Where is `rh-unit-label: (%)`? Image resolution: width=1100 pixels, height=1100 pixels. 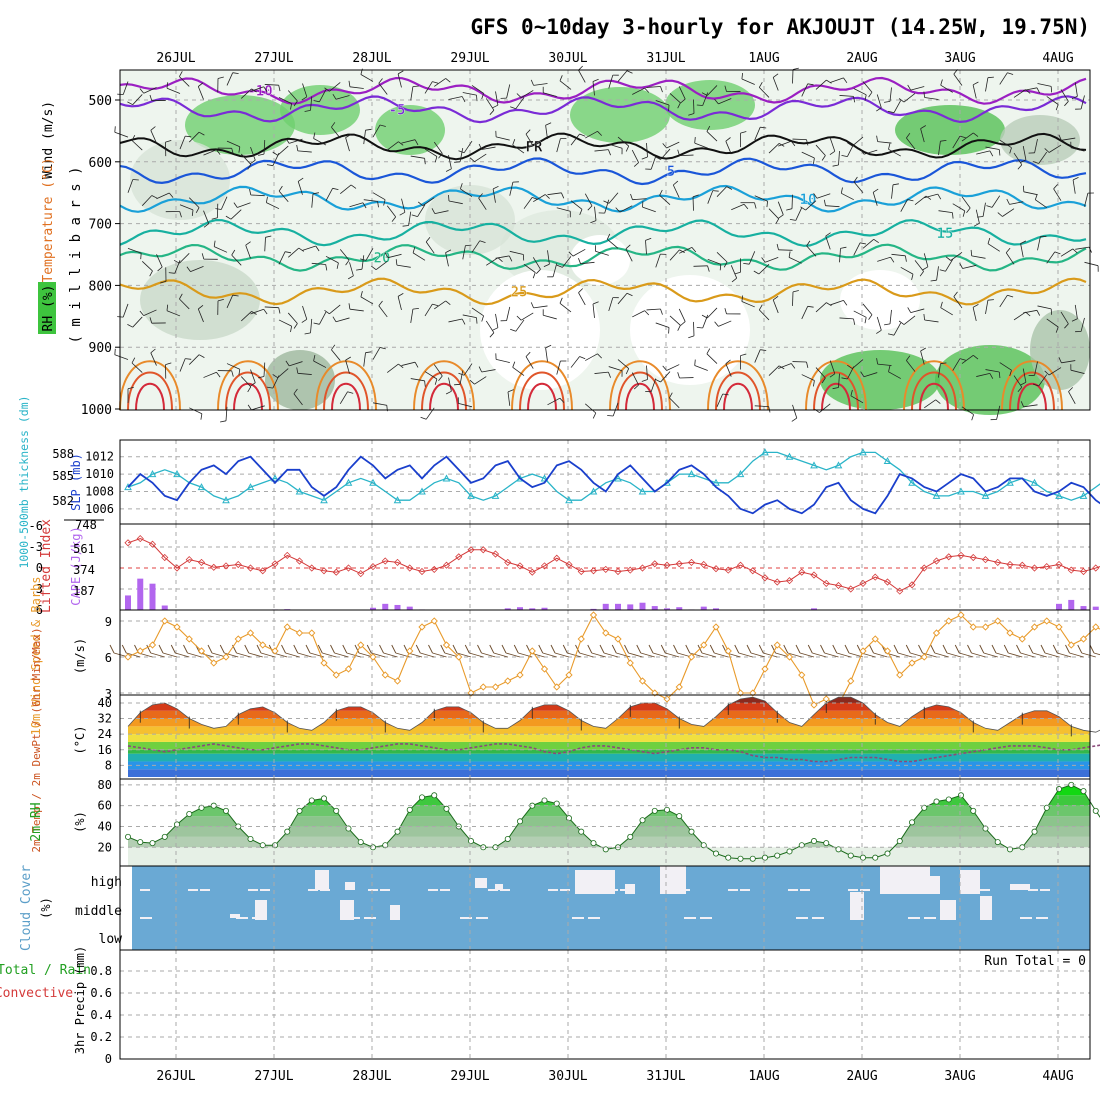
rh-unit-label: (%) is located at coordinates (80, 822).